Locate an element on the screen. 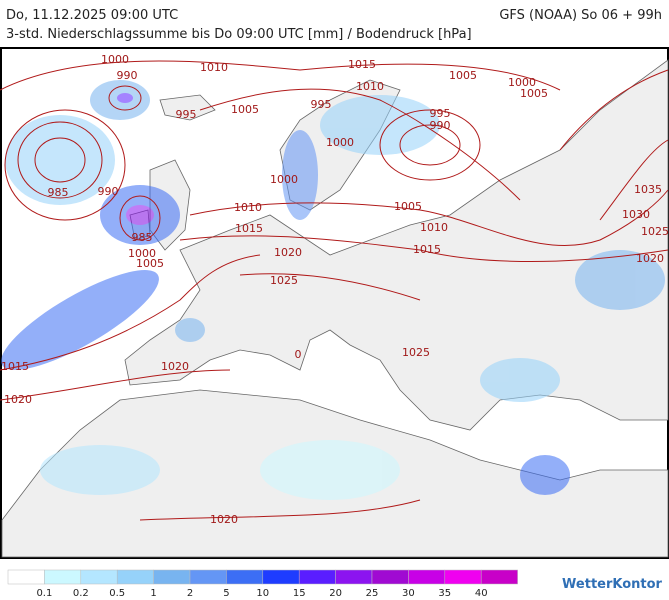 The image size is (669, 600). isobar-label: 1035 is located at coordinates (648, 189).